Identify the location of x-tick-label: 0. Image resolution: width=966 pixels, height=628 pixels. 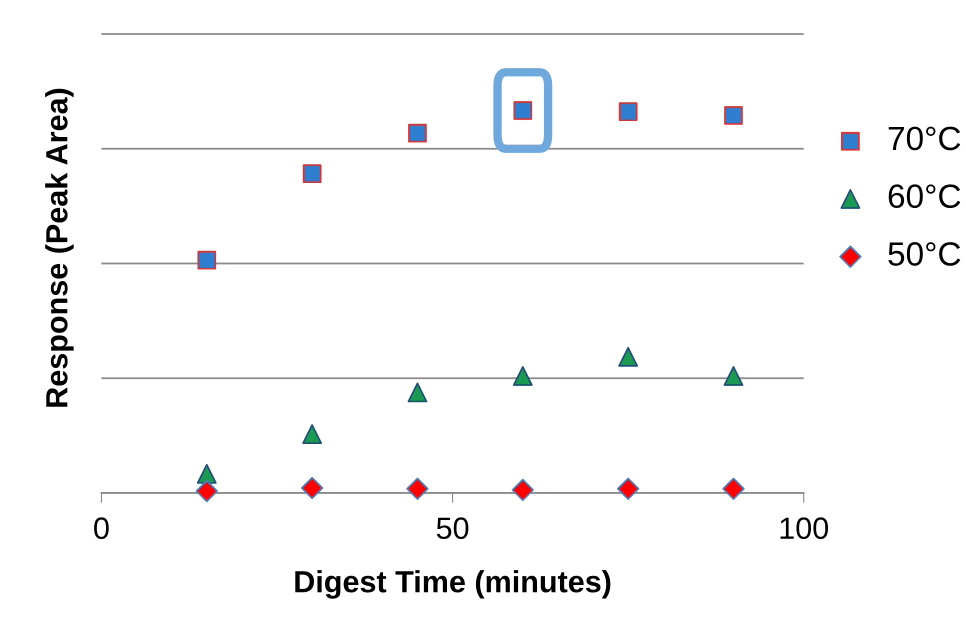
(101, 528).